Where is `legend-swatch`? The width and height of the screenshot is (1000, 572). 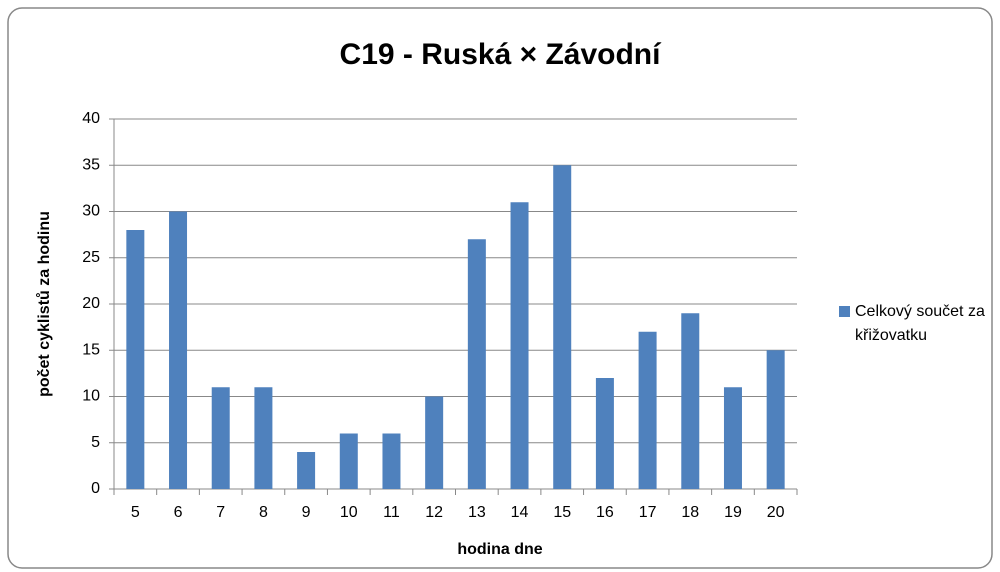
legend-swatch is located at coordinates (844, 311).